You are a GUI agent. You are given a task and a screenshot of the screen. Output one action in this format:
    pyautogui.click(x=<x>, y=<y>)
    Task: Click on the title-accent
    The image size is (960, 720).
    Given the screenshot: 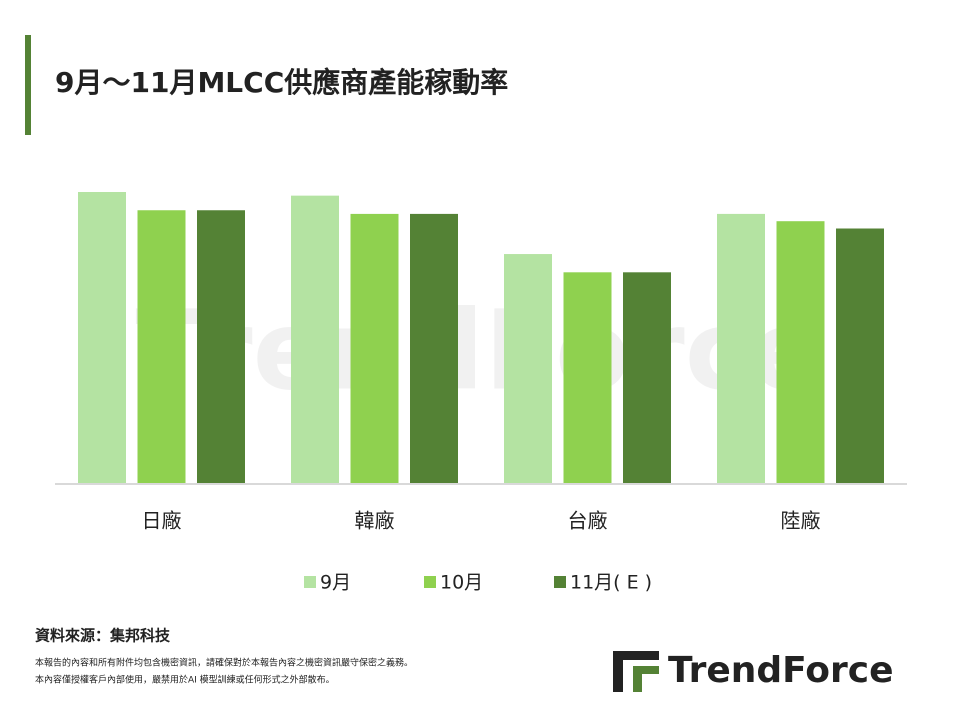 What is the action you would take?
    pyautogui.click(x=28, y=85)
    